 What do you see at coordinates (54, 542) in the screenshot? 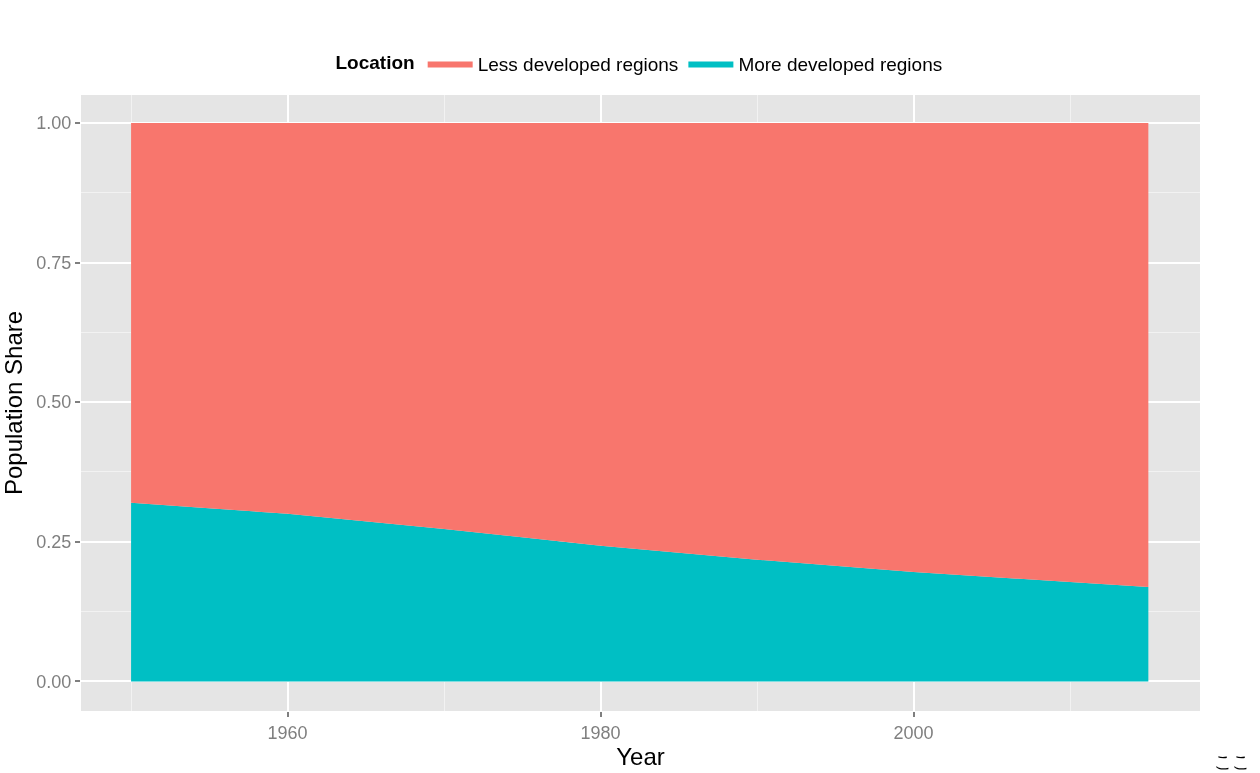
I see `y-tick-label: 0.25` at bounding box center [54, 542].